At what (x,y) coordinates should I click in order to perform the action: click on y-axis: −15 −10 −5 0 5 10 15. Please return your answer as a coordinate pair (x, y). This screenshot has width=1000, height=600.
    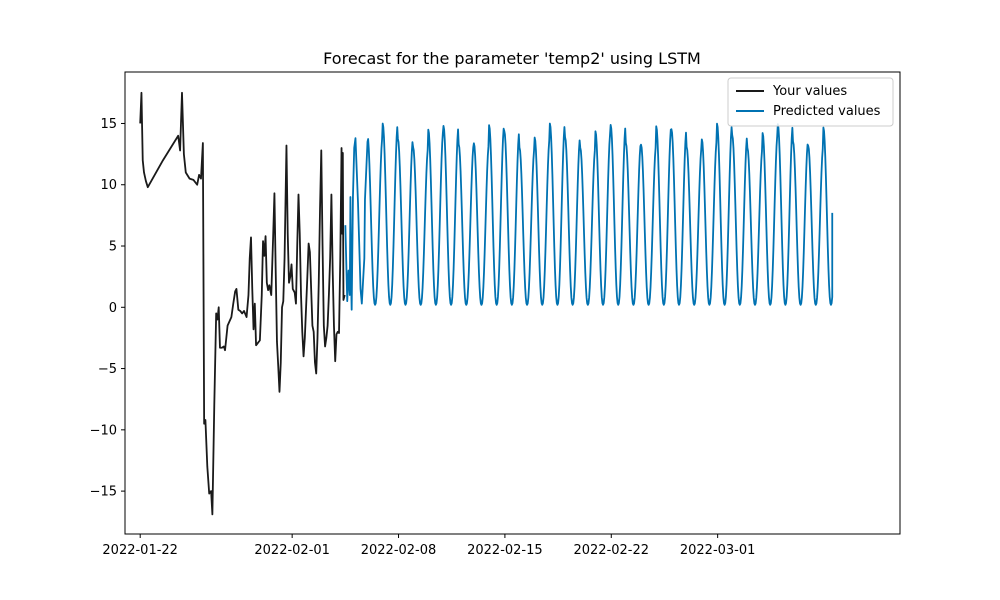
    Looking at the image, I should click on (107, 308).